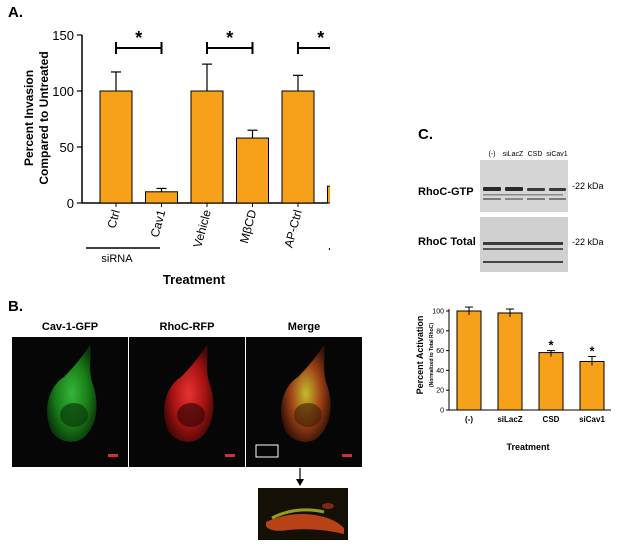  I want to click on lane-label-neg: (-), so click(492, 154).